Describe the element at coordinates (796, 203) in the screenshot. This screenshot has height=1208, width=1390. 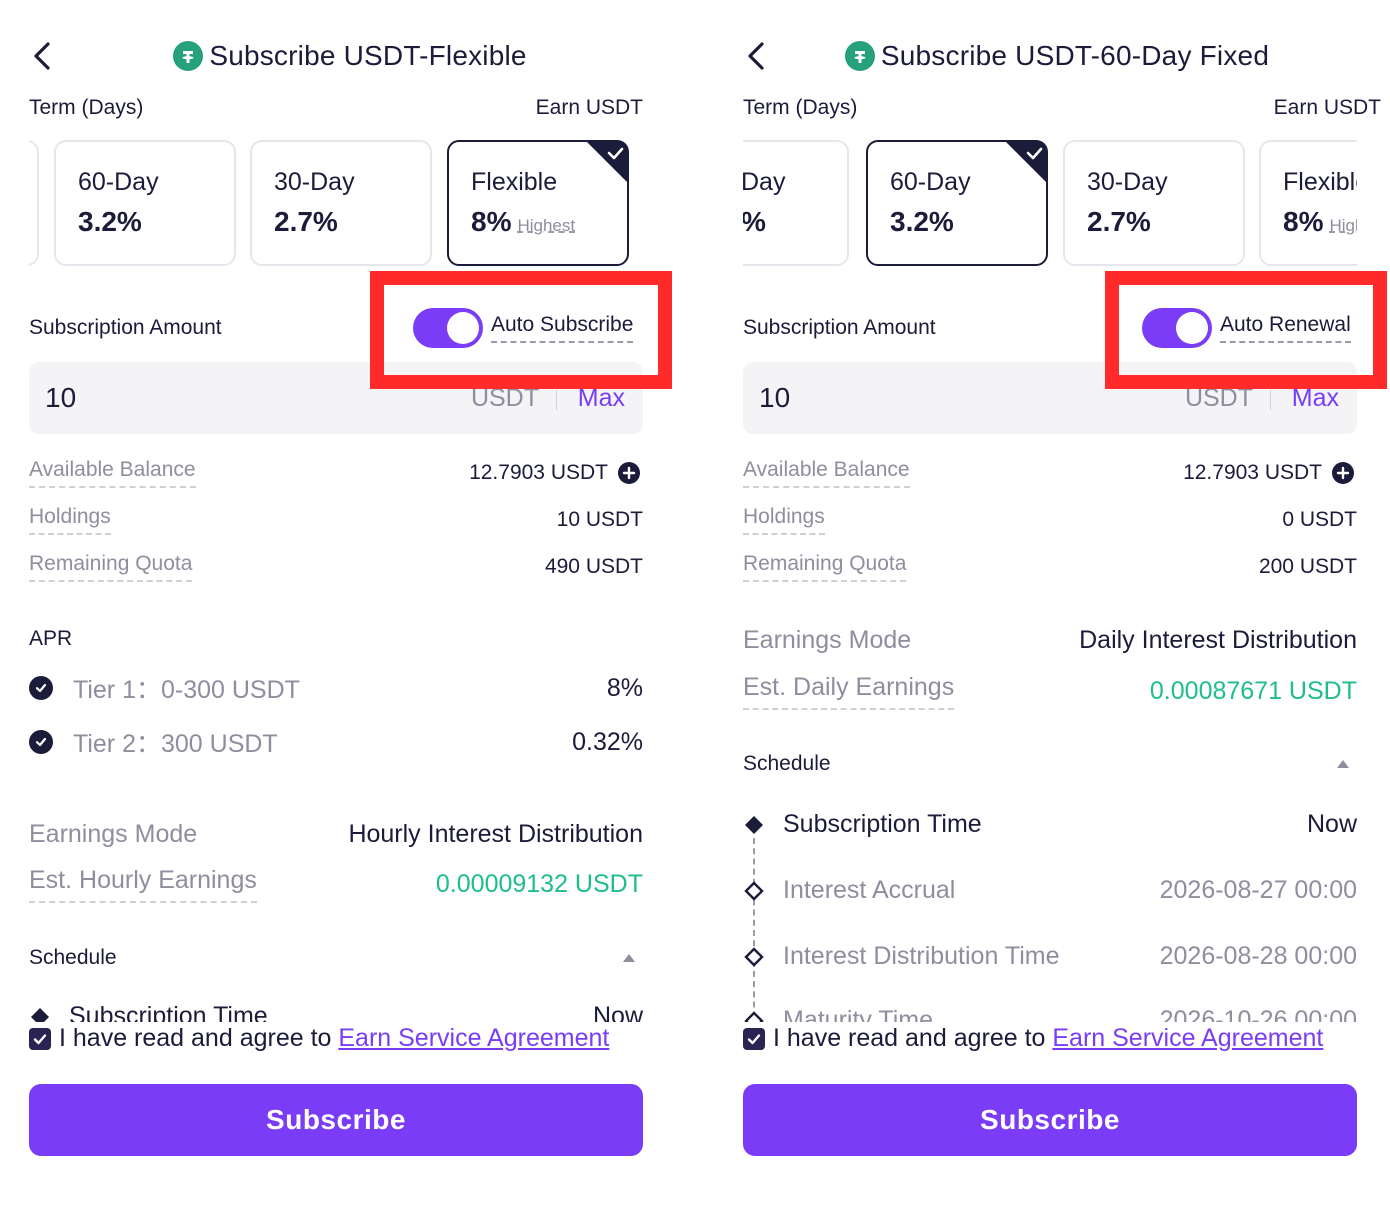
I see `term-card-partial: Day %` at that location.